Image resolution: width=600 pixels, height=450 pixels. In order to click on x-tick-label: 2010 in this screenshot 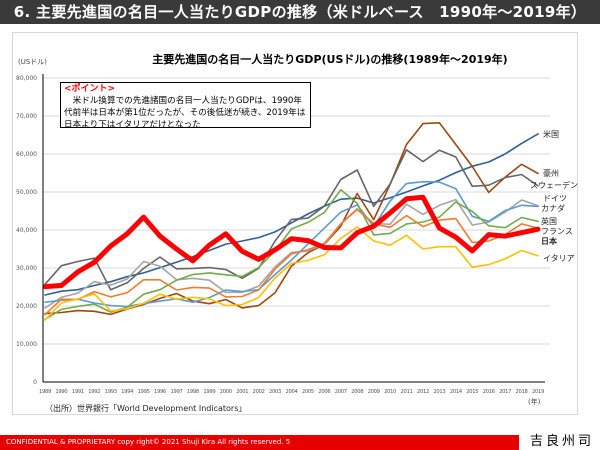, I will do `click(390, 392)`.